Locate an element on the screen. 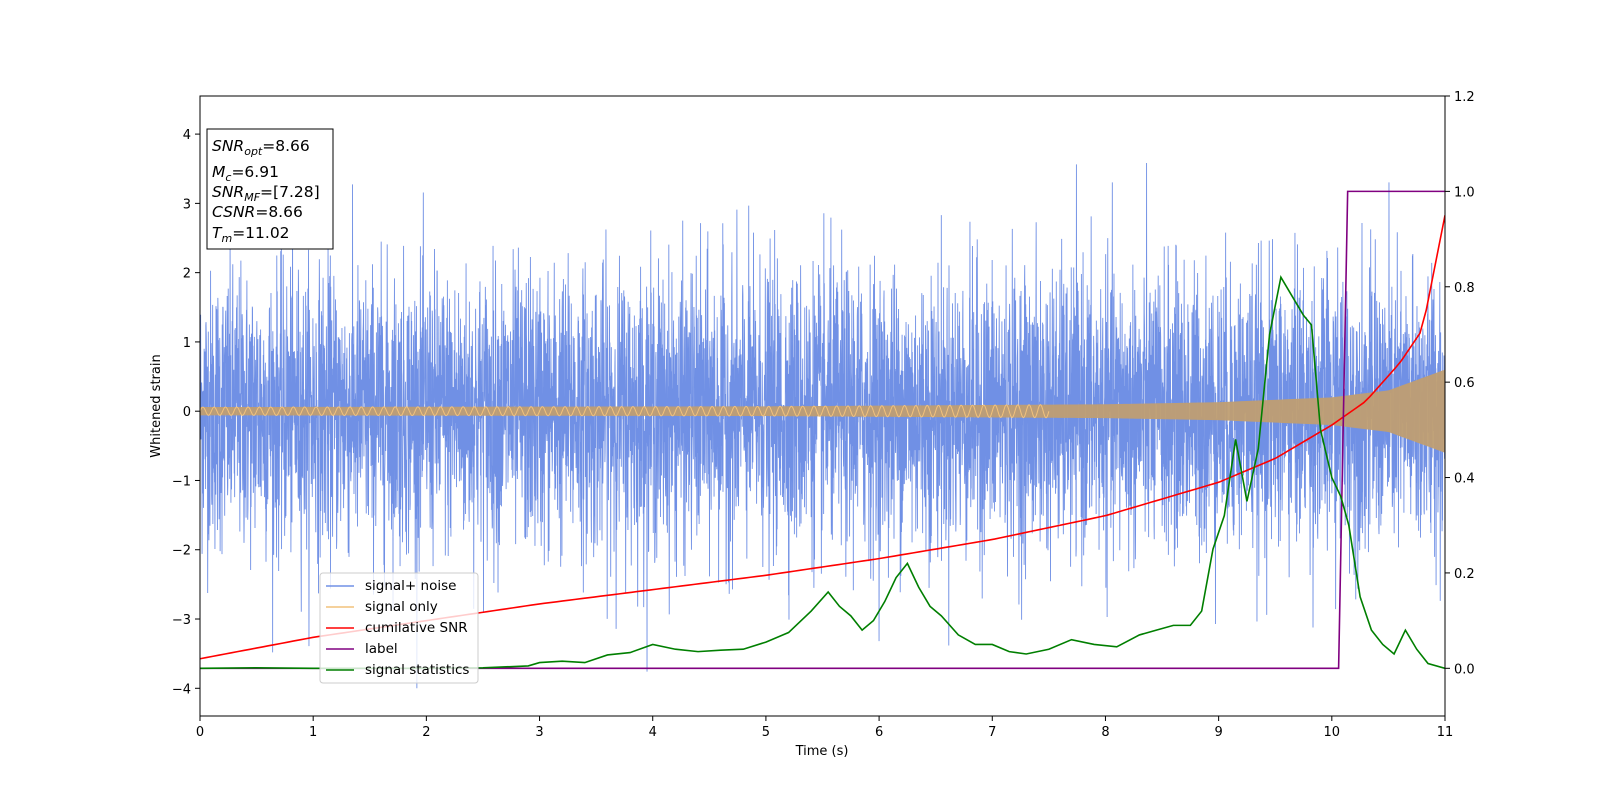  y-left-tick-label: −2 is located at coordinates (181, 551).